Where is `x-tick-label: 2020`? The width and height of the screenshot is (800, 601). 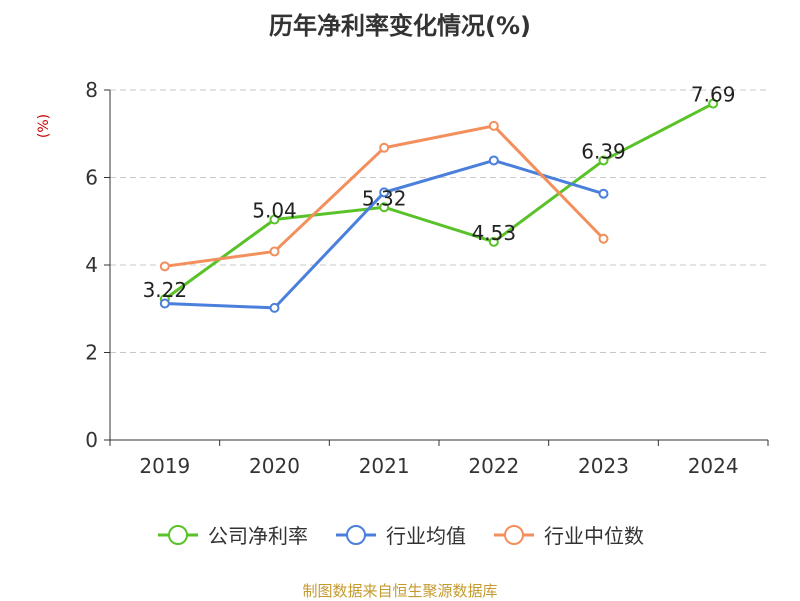
x-tick-label: 2020 is located at coordinates (274, 466).